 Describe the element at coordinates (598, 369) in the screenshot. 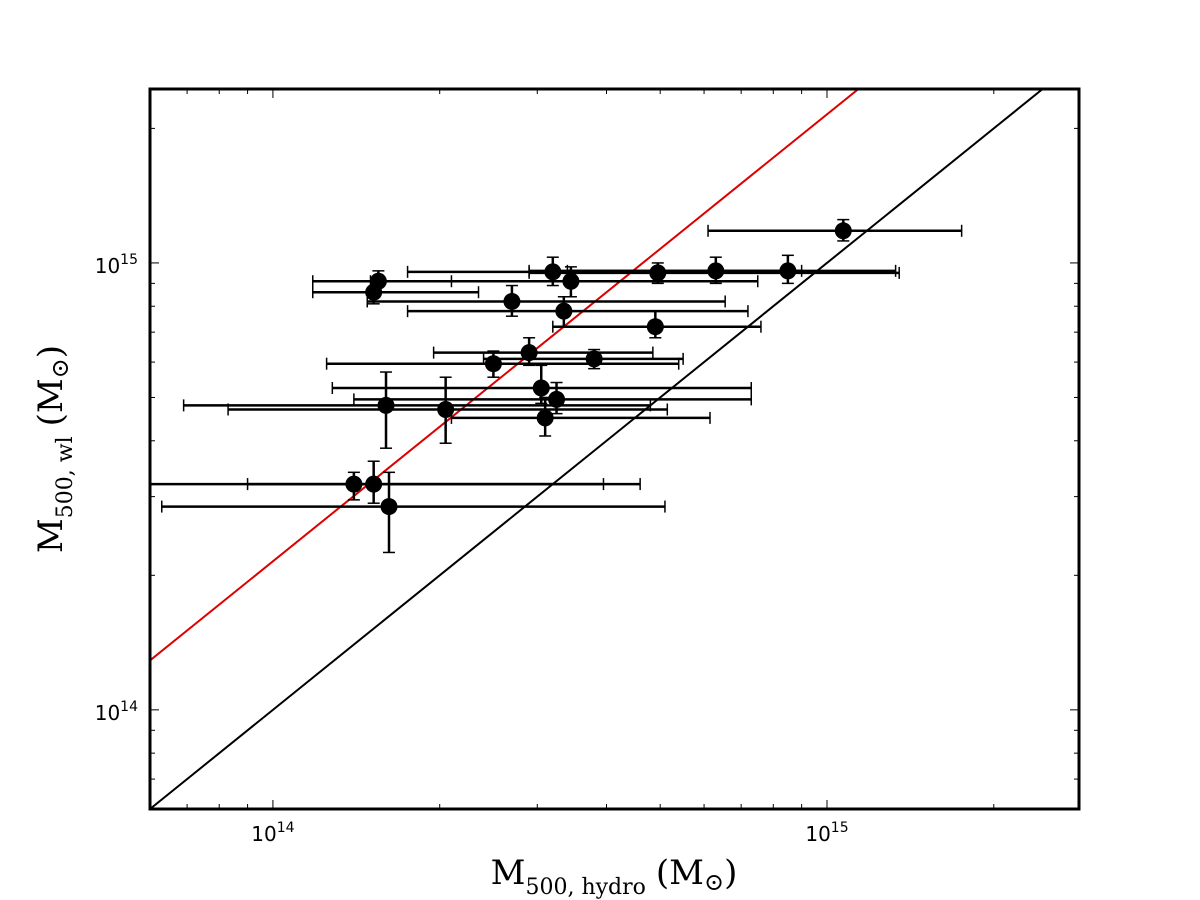

I see `data-points` at that location.